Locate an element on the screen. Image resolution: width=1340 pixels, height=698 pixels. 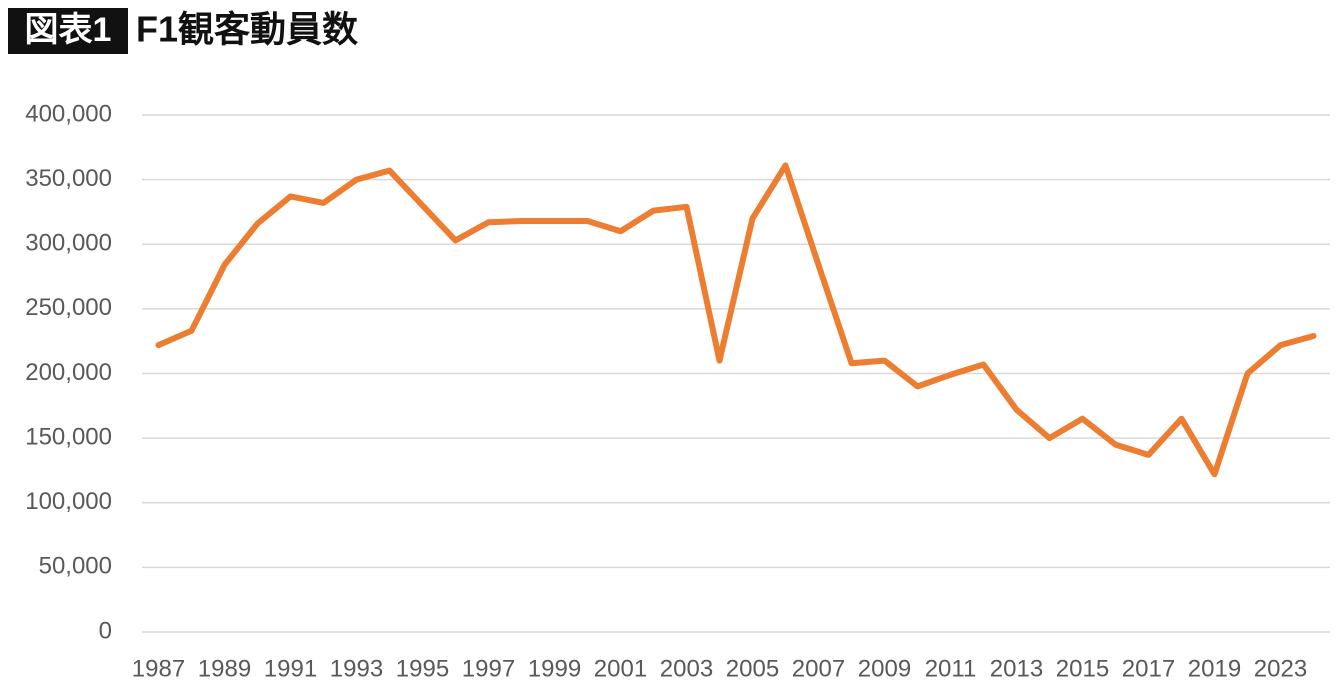
title-badge-box is located at coordinates (68, 31).